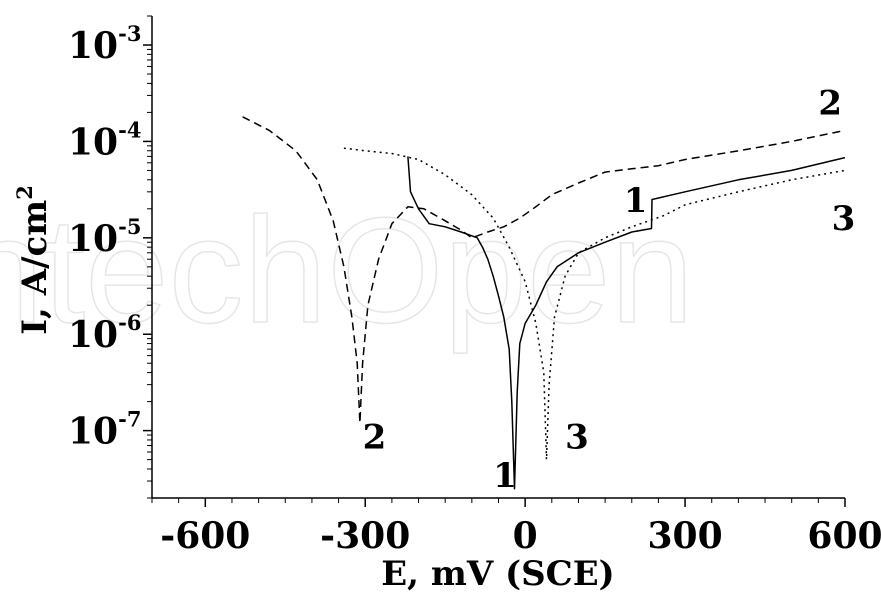  Describe the element at coordinates (684, 536) in the screenshot. I see `x-tick-label: 300` at that location.